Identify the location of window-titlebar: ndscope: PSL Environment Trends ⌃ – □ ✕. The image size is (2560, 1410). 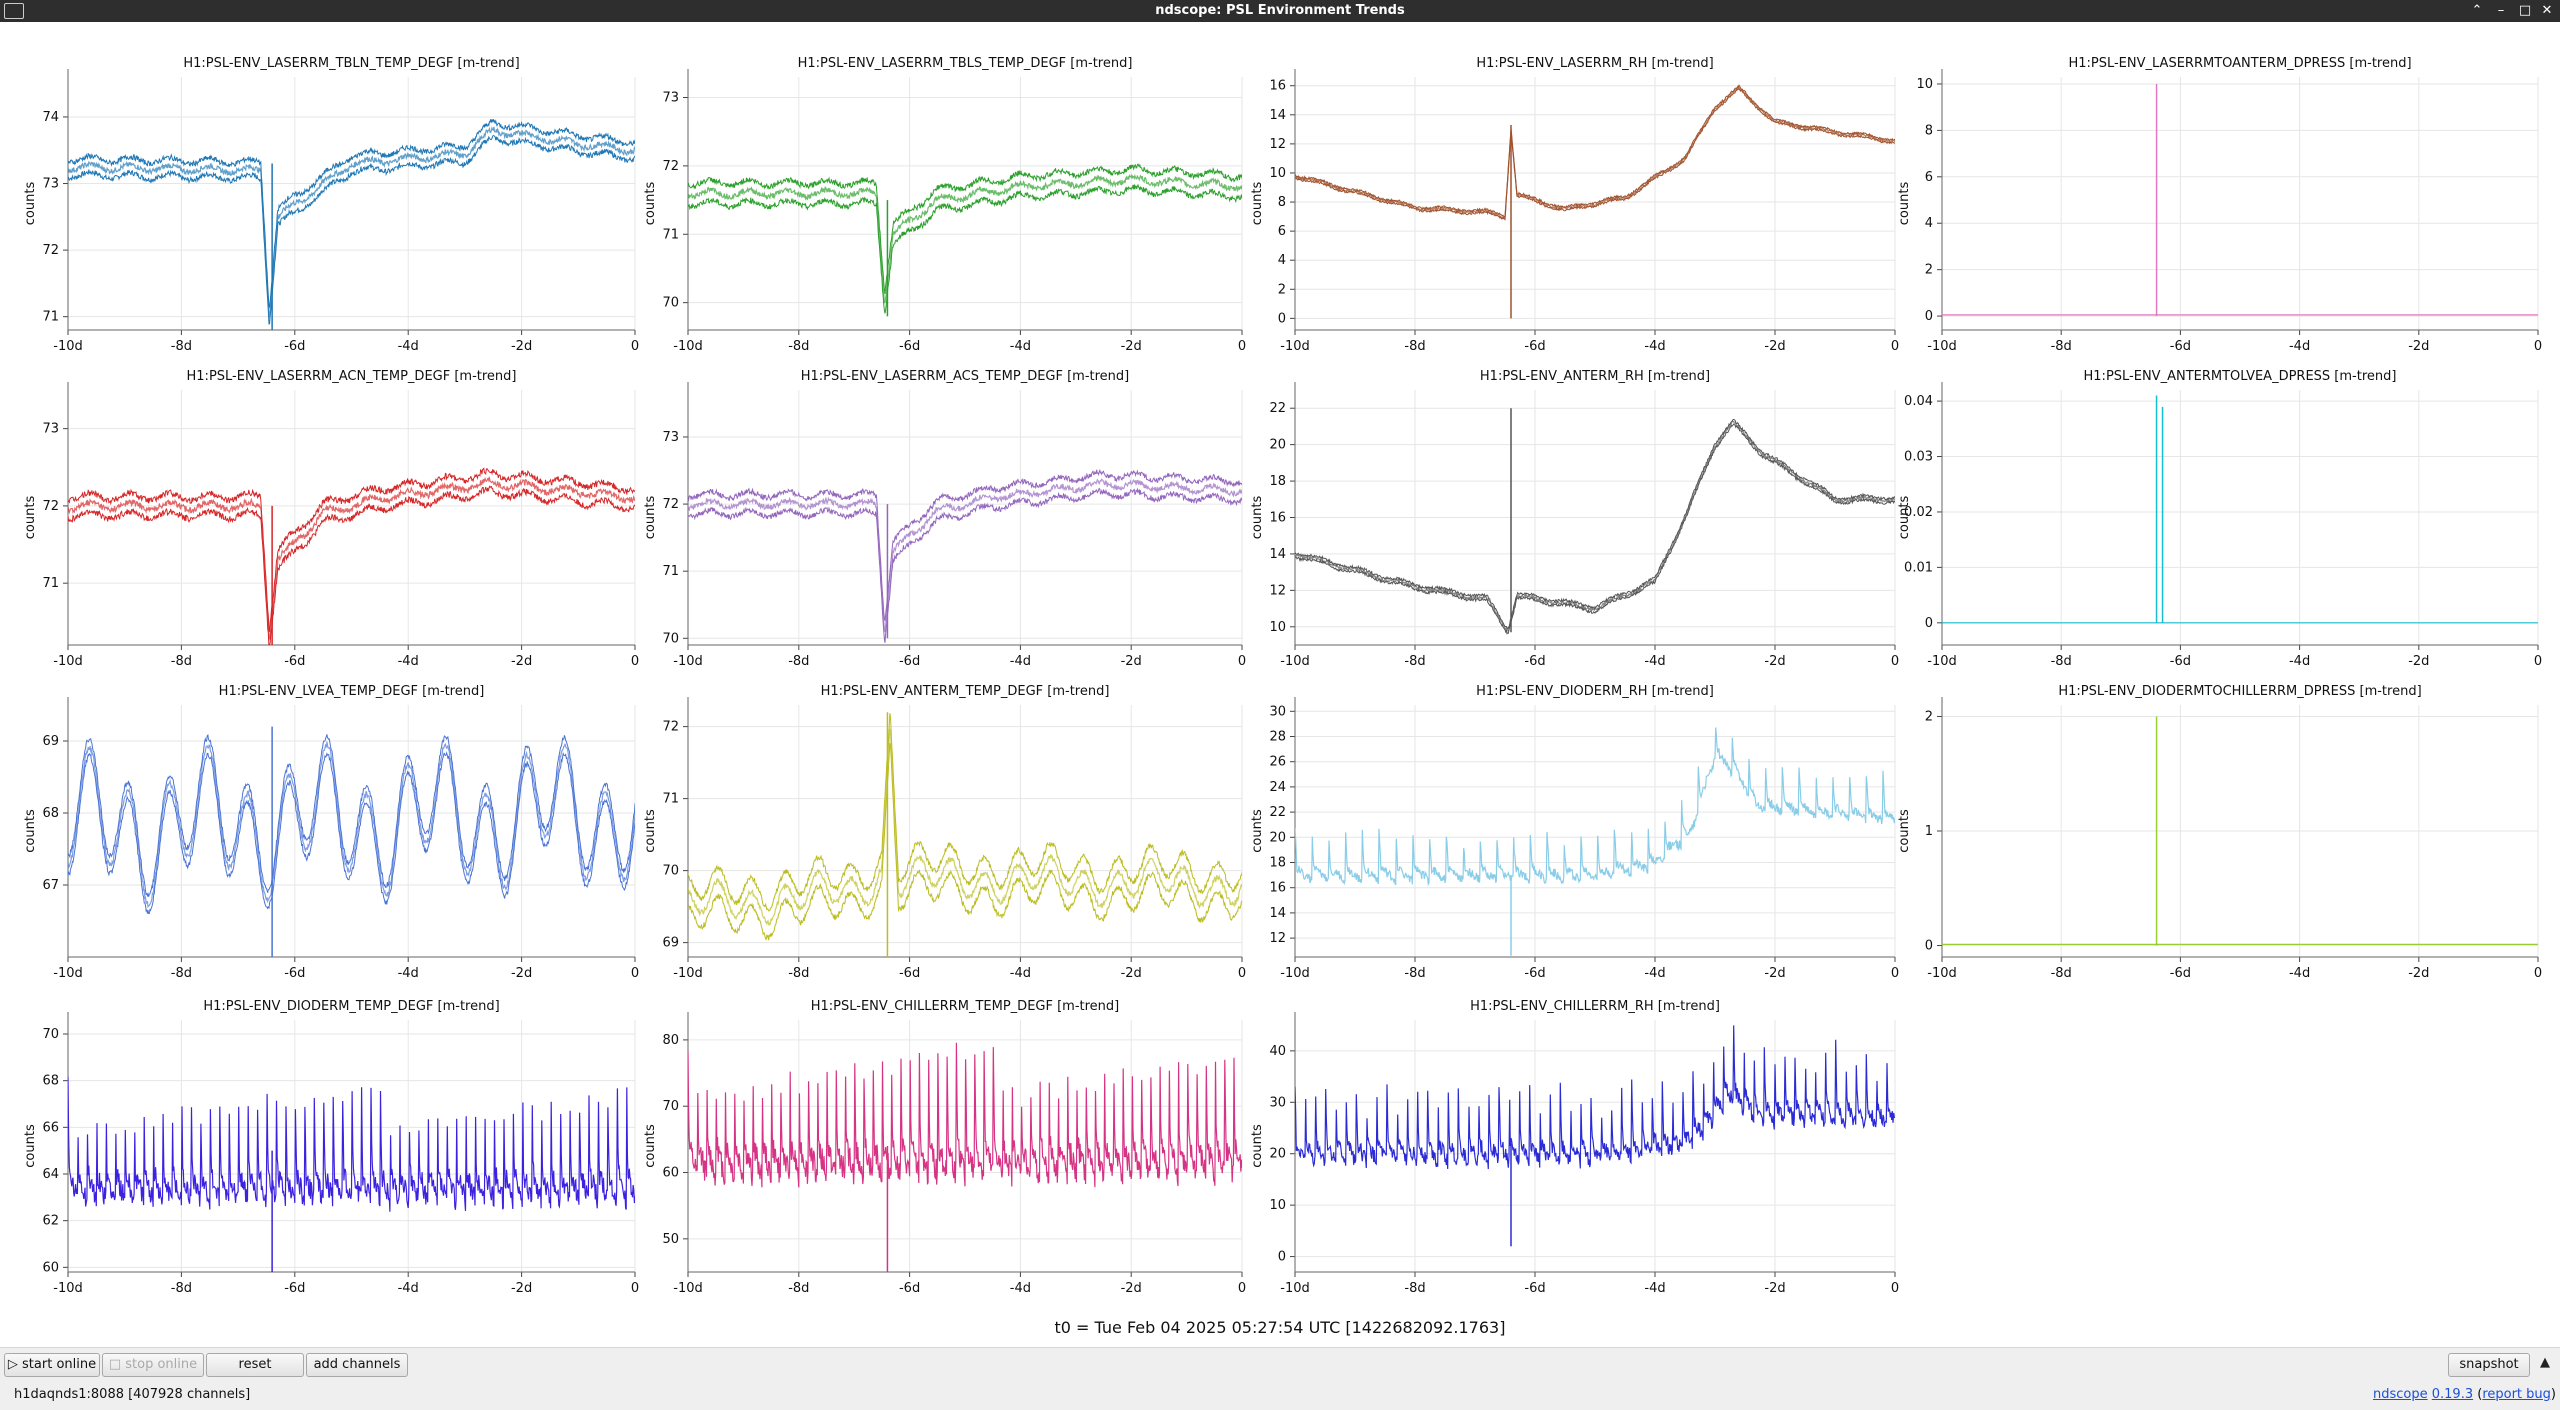
(1280, 11).